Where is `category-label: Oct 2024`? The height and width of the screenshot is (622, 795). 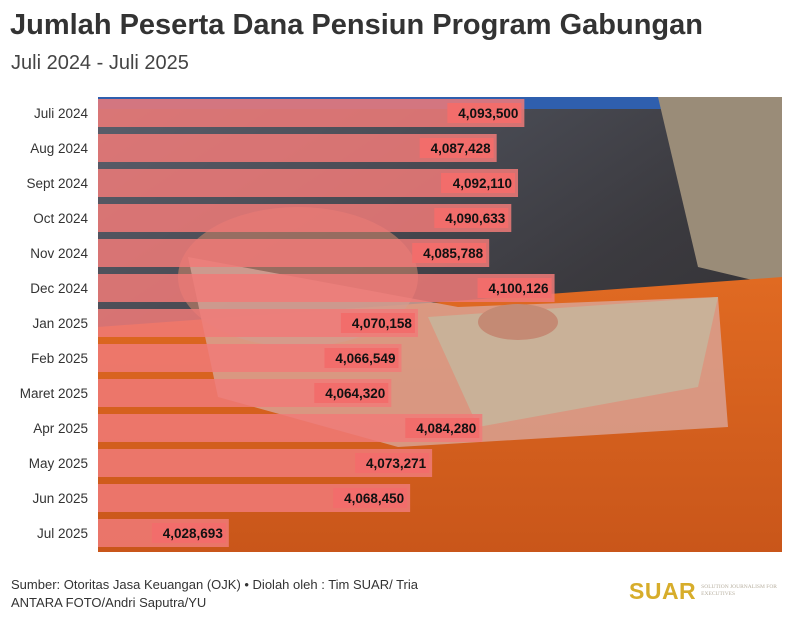 category-label: Oct 2024 is located at coordinates (60, 218).